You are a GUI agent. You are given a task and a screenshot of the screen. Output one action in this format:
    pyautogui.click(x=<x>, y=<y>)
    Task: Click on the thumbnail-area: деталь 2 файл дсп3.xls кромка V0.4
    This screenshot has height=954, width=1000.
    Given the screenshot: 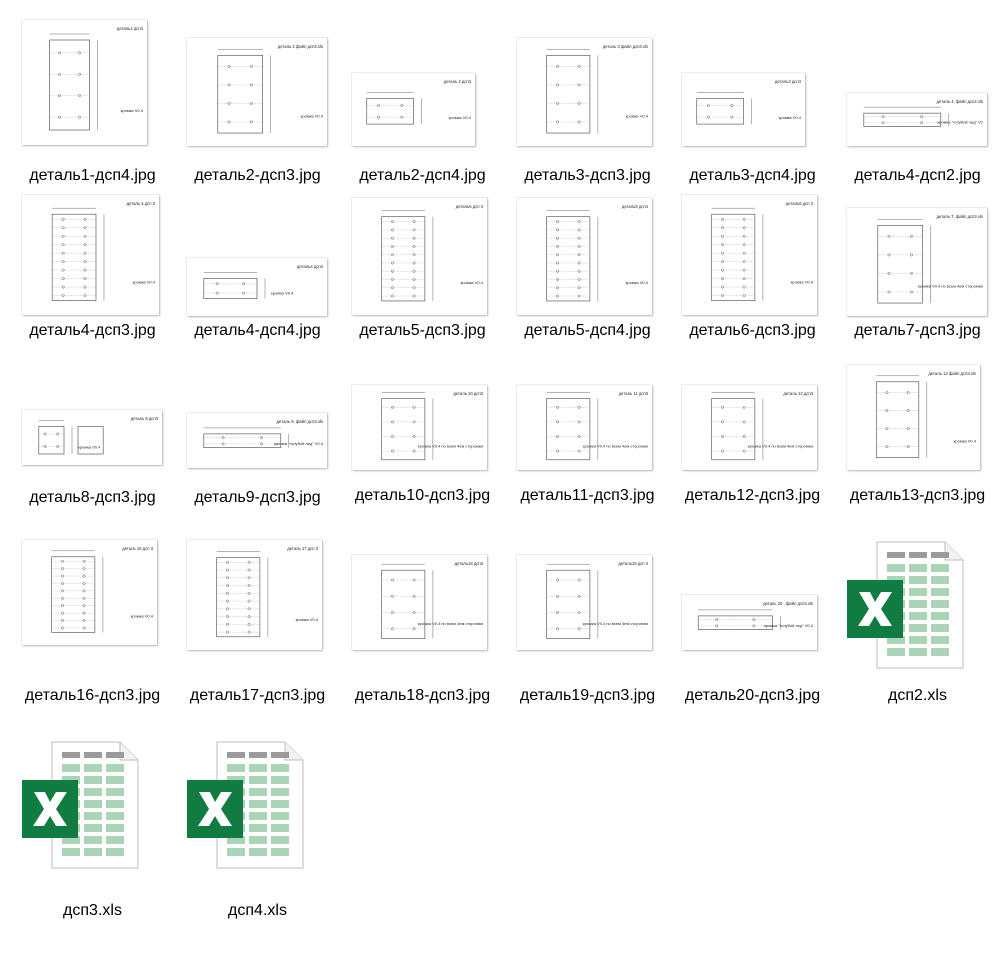 What is the action you would take?
    pyautogui.click(x=257, y=95)
    